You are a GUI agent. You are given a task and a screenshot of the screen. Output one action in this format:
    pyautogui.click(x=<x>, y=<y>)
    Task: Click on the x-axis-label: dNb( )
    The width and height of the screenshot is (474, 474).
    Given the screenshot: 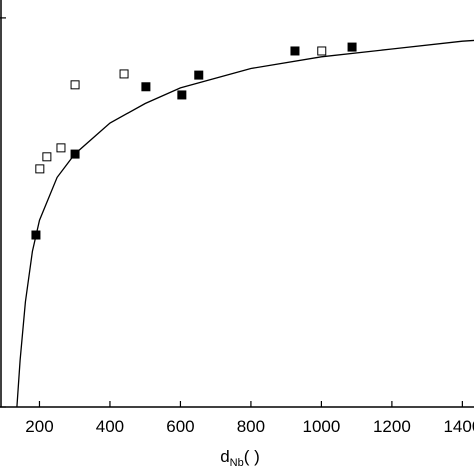 What is the action you would take?
    pyautogui.click(x=240, y=458)
    